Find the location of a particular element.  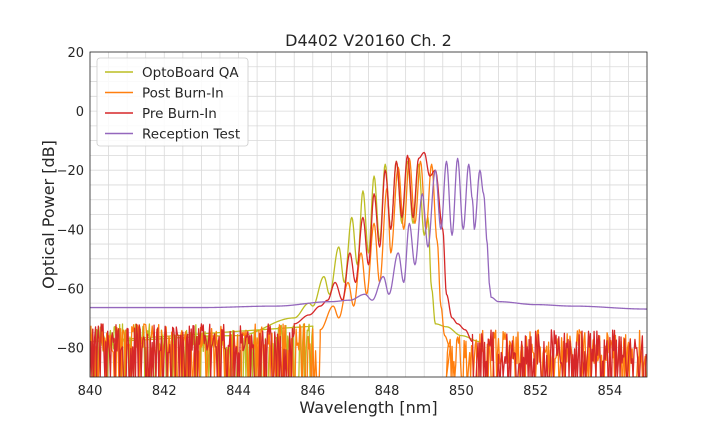

legend-label: Reception Test is located at coordinates (191, 135).